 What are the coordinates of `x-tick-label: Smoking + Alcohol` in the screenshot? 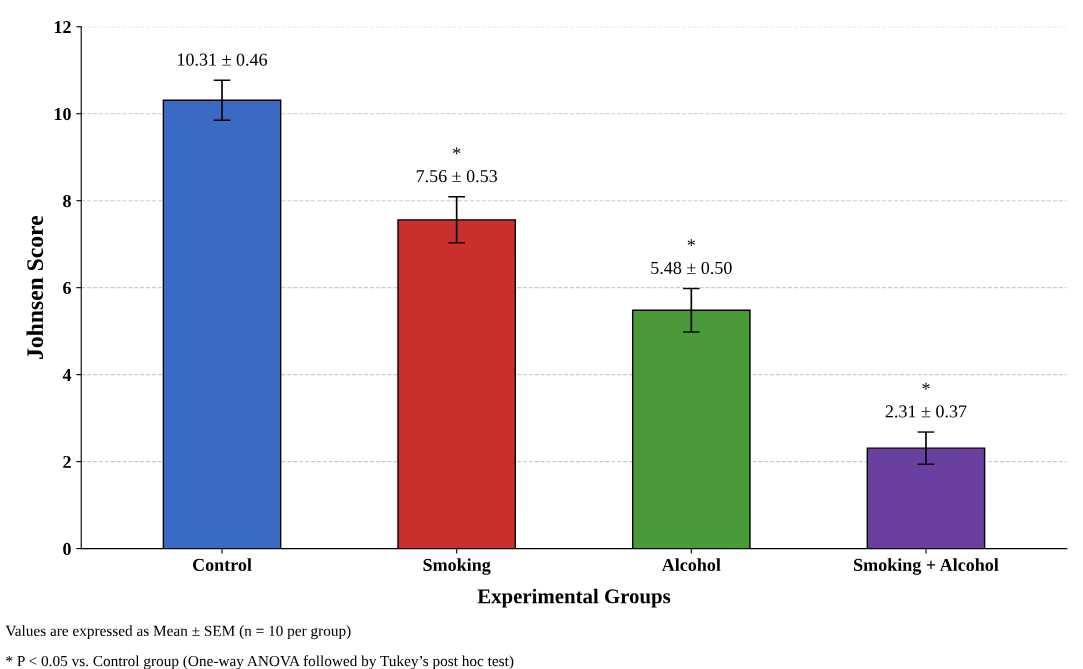 It's located at (926, 566).